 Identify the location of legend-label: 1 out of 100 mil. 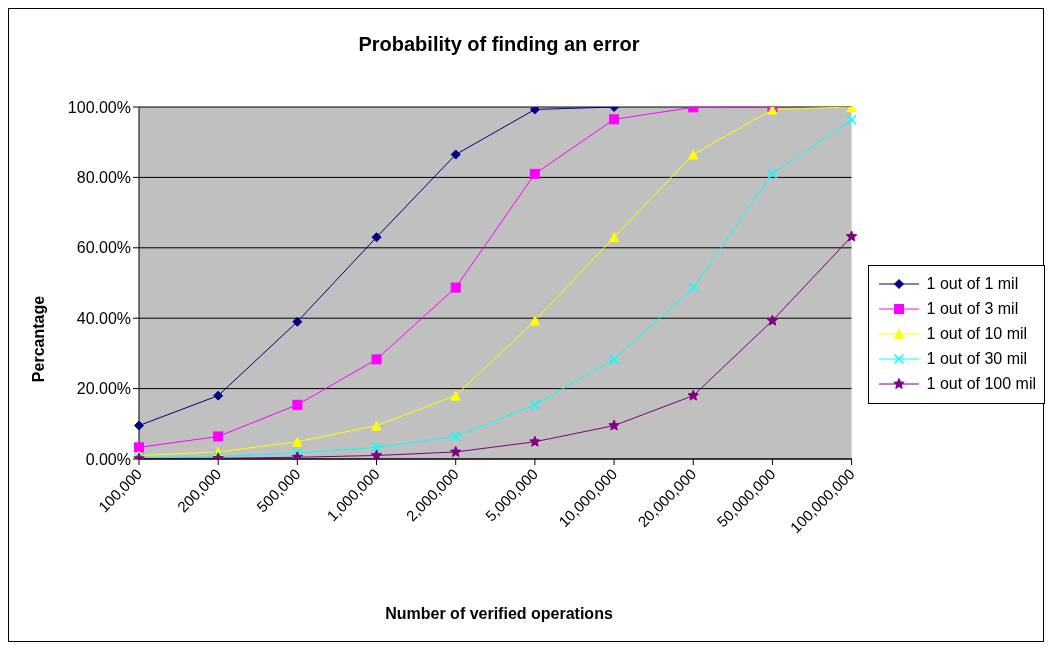
(981, 384).